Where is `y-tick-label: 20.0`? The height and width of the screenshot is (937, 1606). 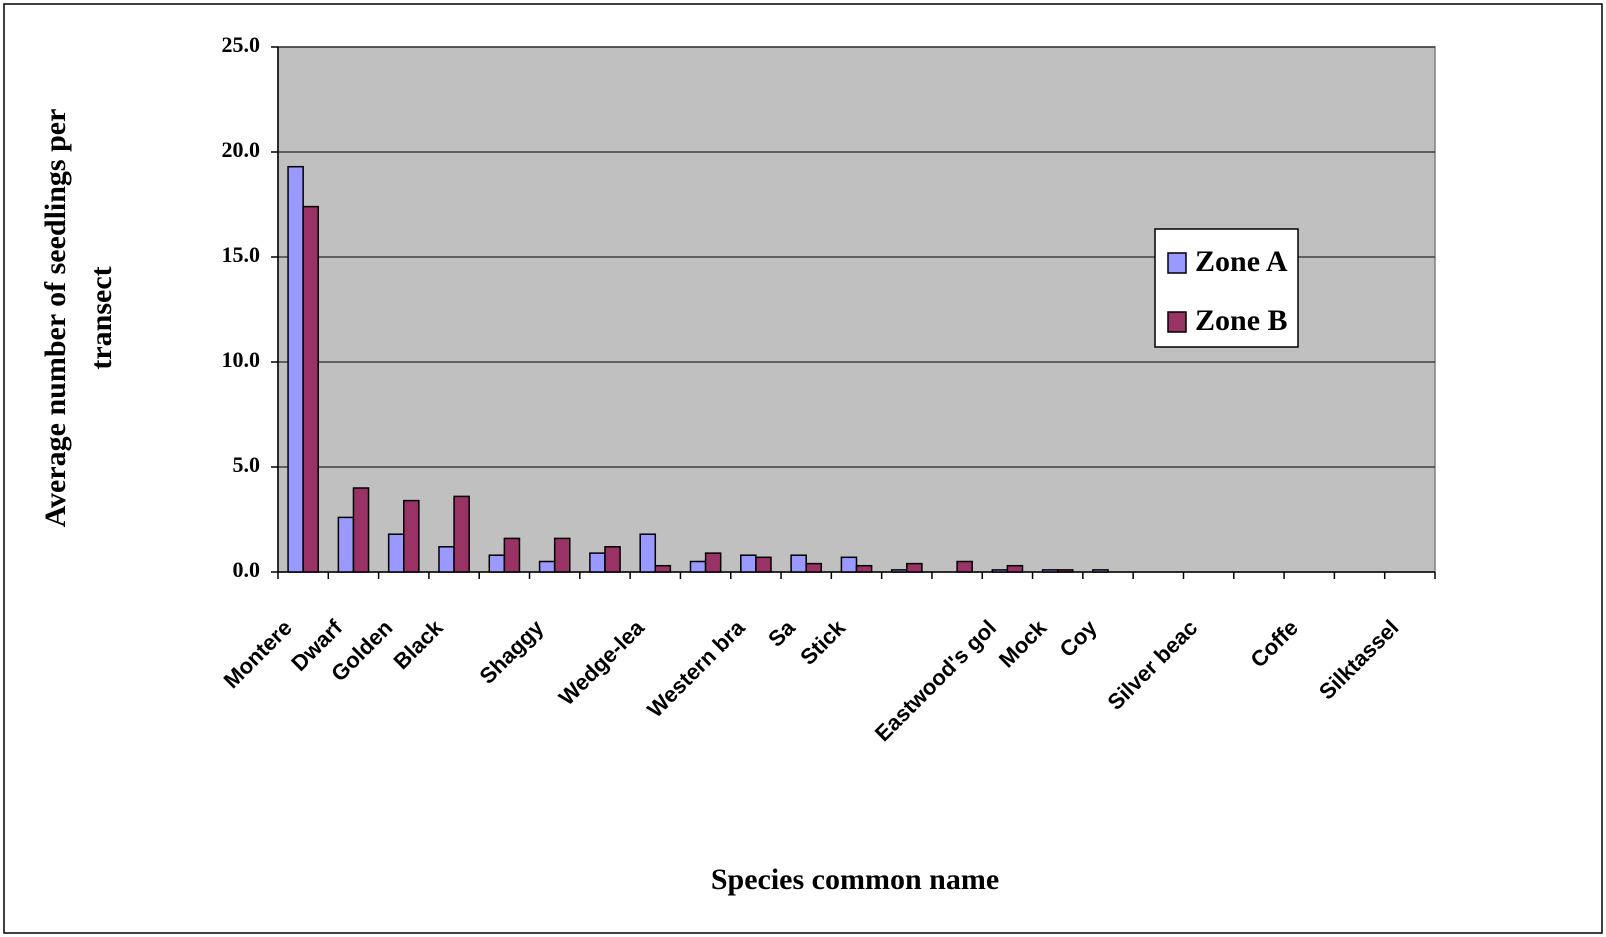
y-tick-label: 20.0 is located at coordinates (241, 149).